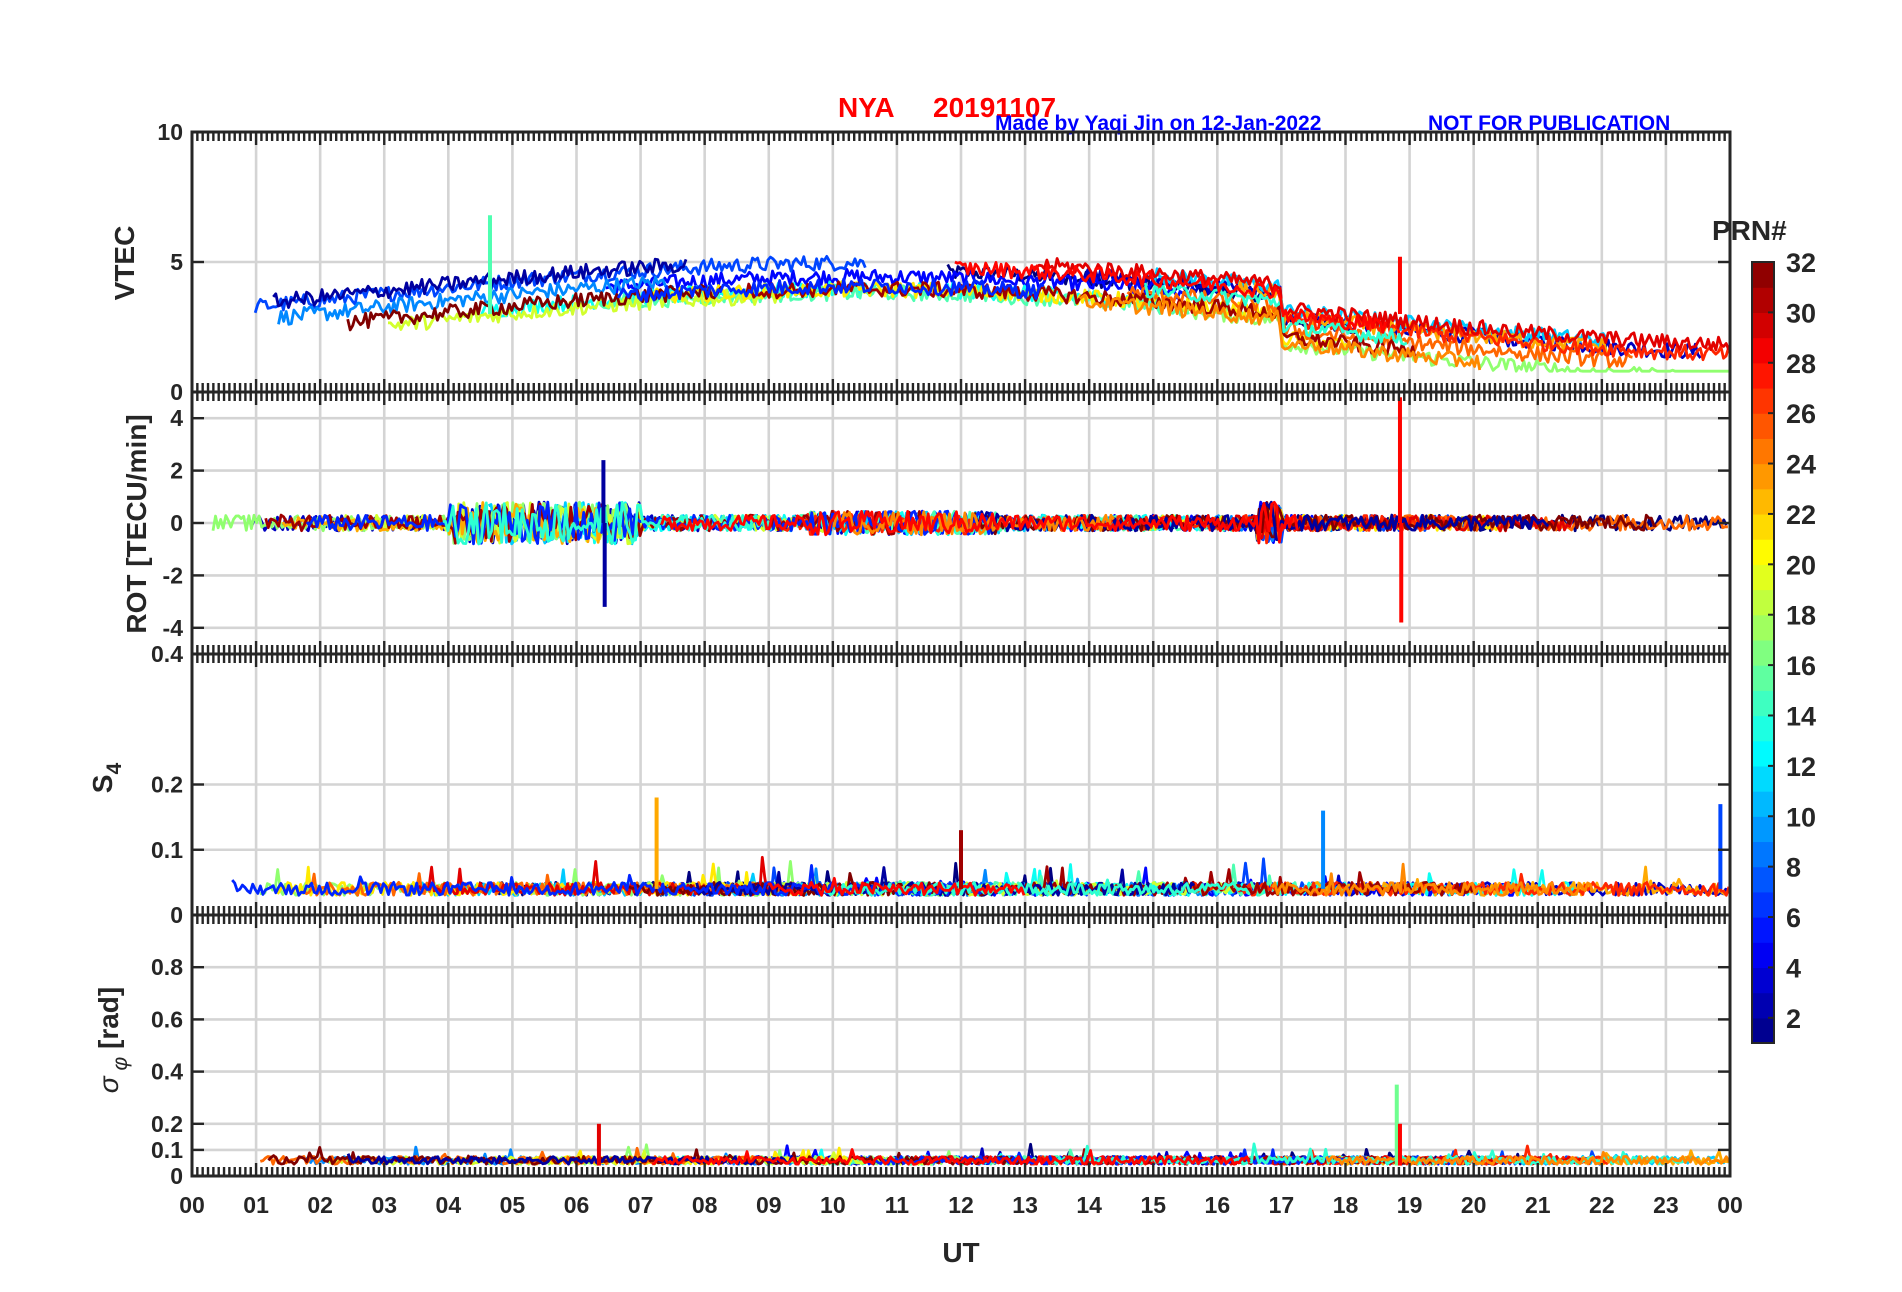 The image size is (1902, 1292). I want to click on colorbar-tick-label: 18, so click(1801, 616).